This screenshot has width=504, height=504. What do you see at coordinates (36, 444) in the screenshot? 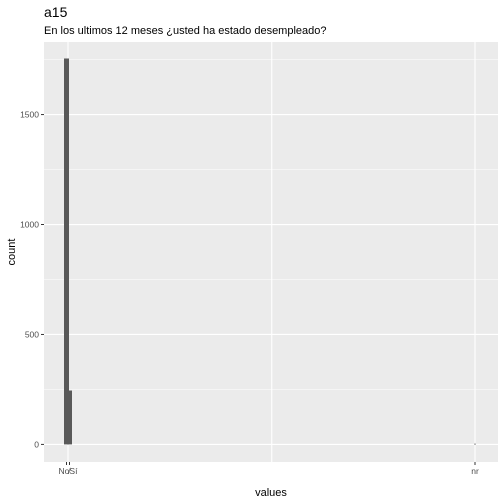
I see `y-tick-label: 0` at bounding box center [36, 444].